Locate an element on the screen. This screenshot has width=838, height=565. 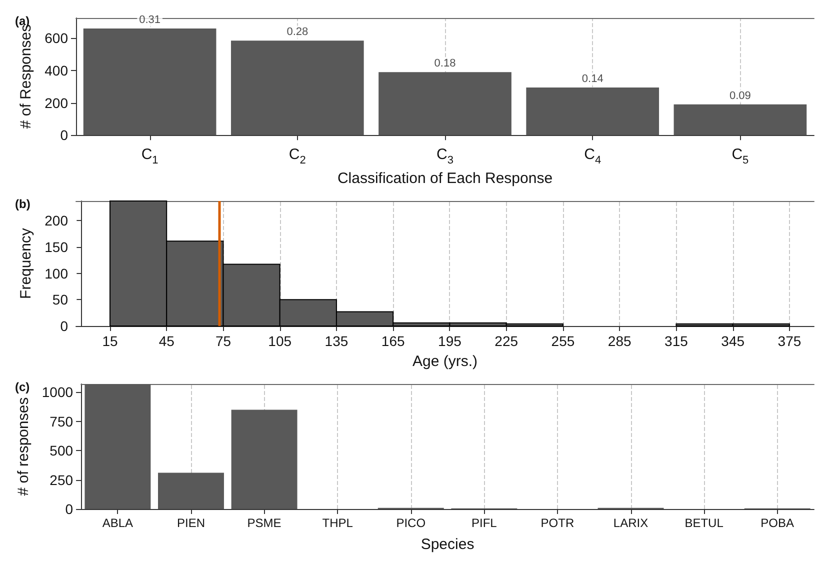
y-tick-label: 500 is located at coordinates (62, 450).